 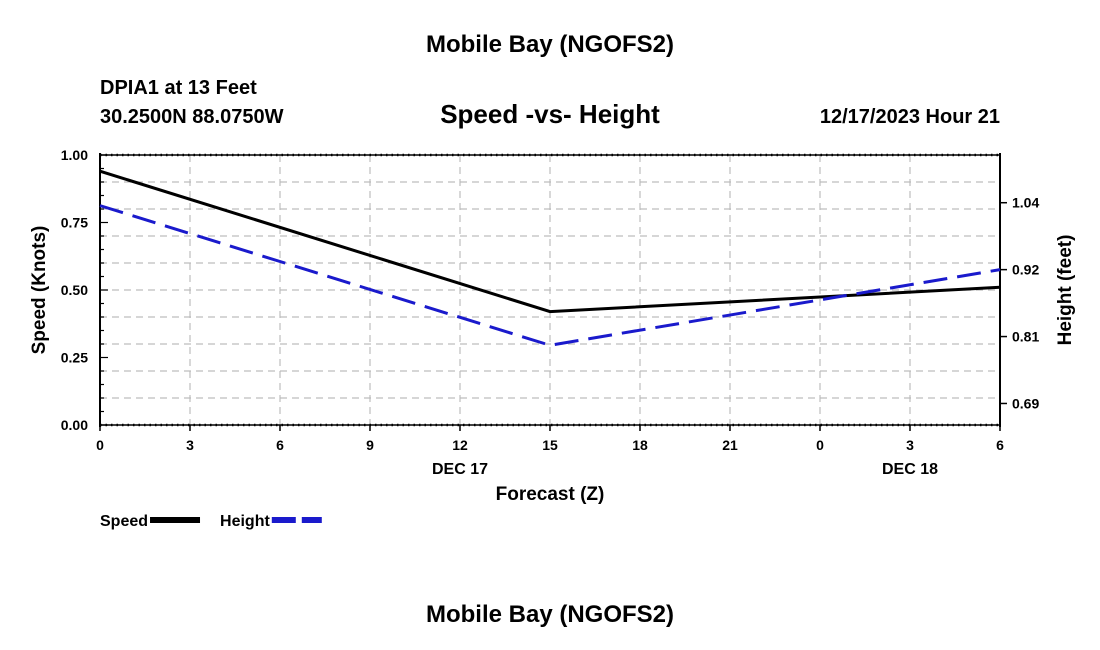 What do you see at coordinates (550, 44) in the screenshot?
I see `page-title: Mobile Bay (NGOFS2)` at bounding box center [550, 44].